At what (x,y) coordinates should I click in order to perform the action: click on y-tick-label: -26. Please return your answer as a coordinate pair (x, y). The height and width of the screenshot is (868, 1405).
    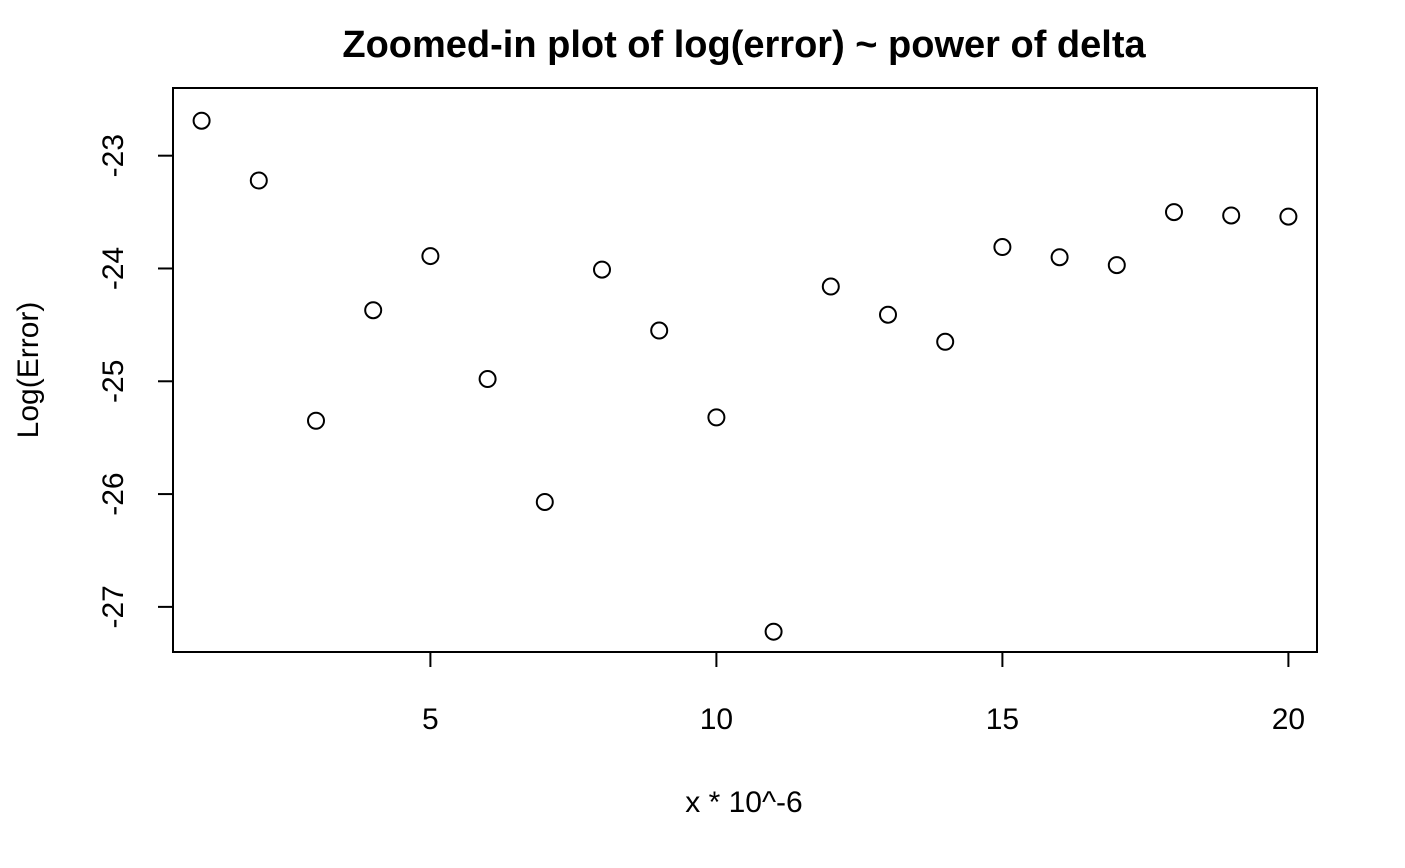
    Looking at the image, I should click on (113, 493).